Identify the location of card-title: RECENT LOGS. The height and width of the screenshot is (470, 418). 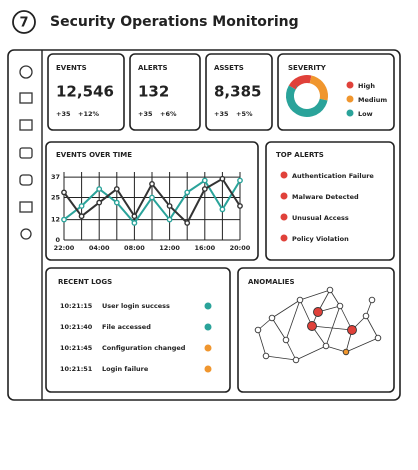
(85, 282).